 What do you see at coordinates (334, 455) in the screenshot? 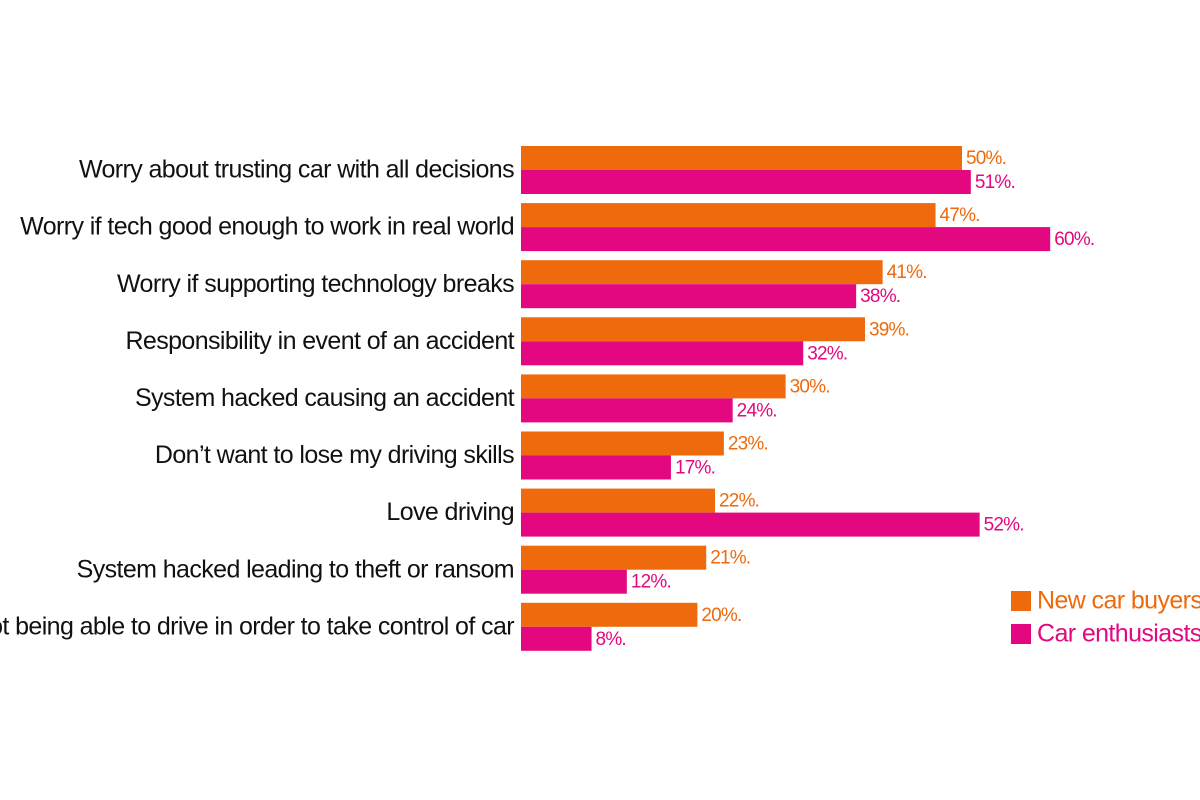
I see `category-label: Don’t want to lose my driving skills` at bounding box center [334, 455].